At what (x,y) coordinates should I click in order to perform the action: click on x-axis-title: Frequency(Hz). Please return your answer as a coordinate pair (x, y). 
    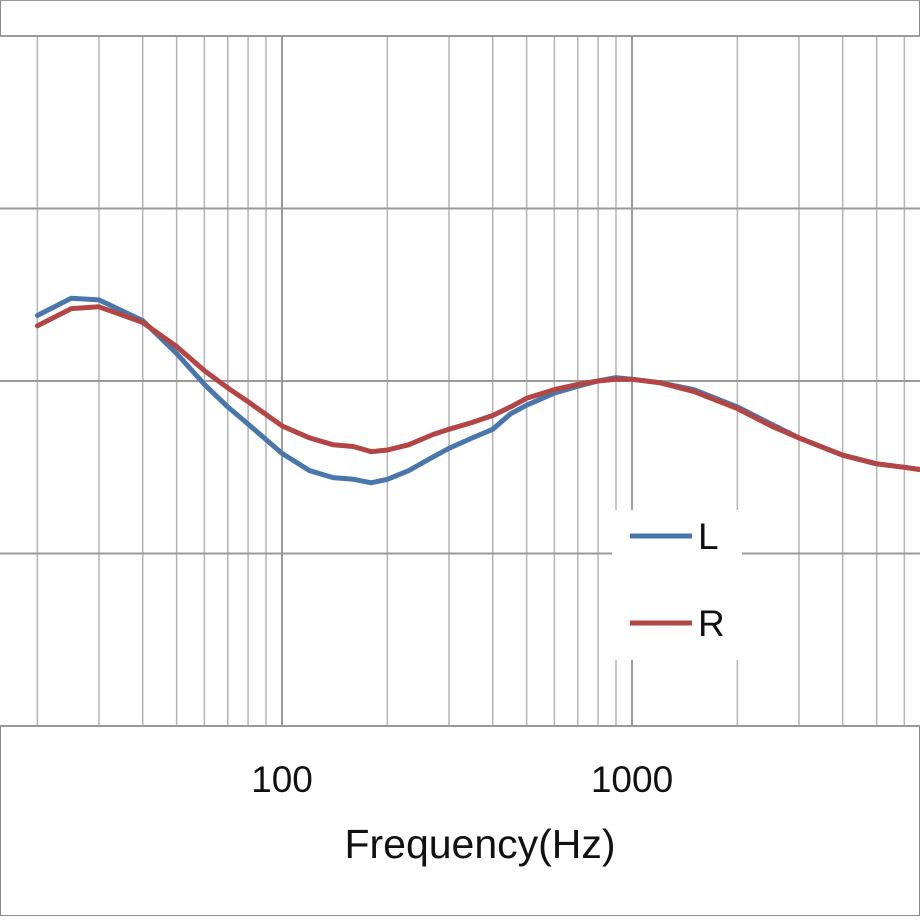
    Looking at the image, I should click on (479, 844).